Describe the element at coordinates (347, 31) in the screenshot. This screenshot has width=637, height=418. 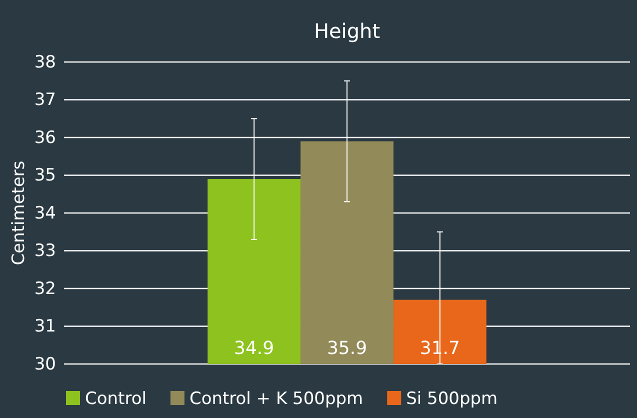
I see `chart-title: Height` at that location.